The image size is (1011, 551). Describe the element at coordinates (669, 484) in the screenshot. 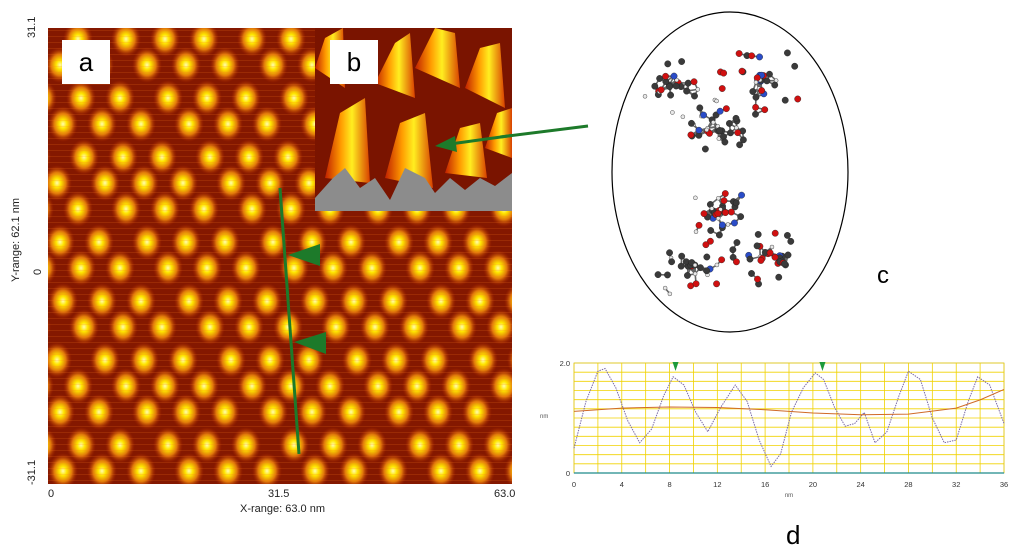

I see `x-tick-label: 8` at that location.